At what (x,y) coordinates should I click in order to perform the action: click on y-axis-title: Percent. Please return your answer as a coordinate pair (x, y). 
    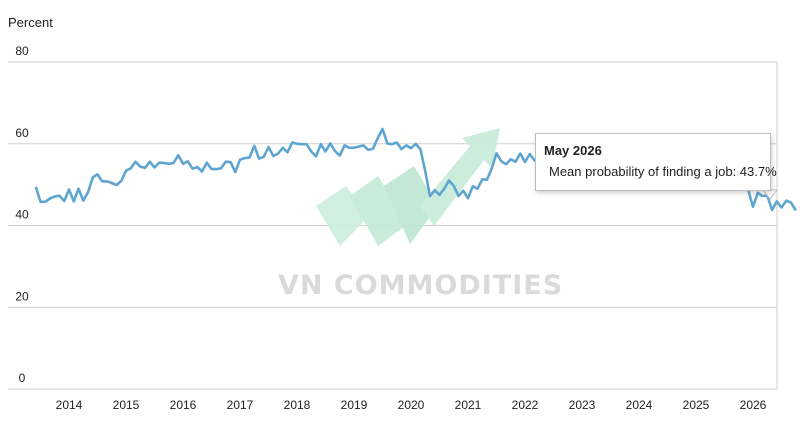
    Looking at the image, I should click on (30, 22).